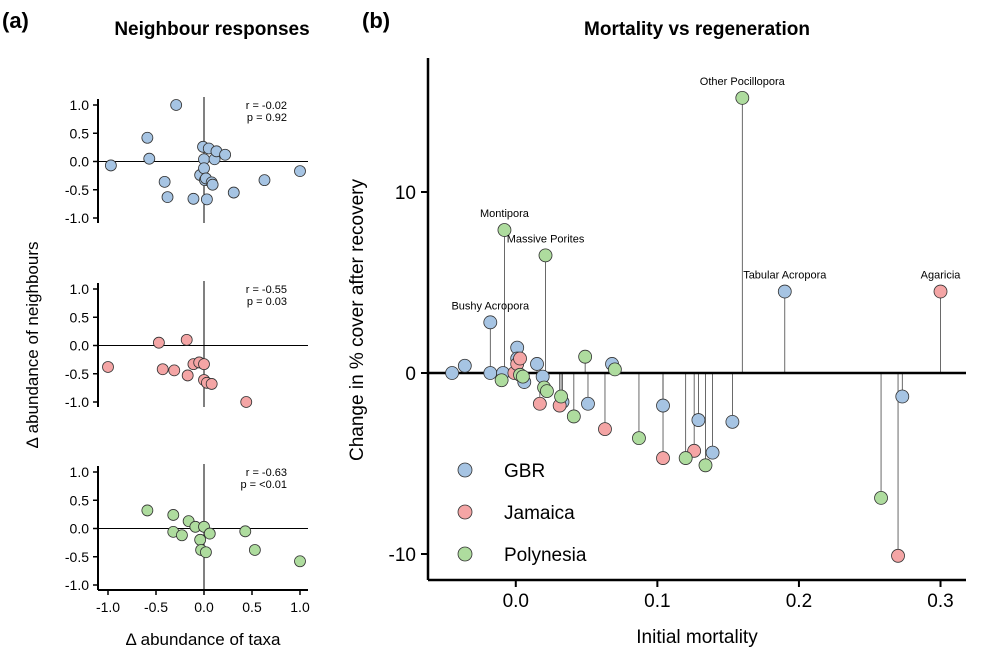 The height and width of the screenshot is (669, 984). What do you see at coordinates (546, 239) in the screenshot?
I see `taxon-label: Massive Porites` at bounding box center [546, 239].